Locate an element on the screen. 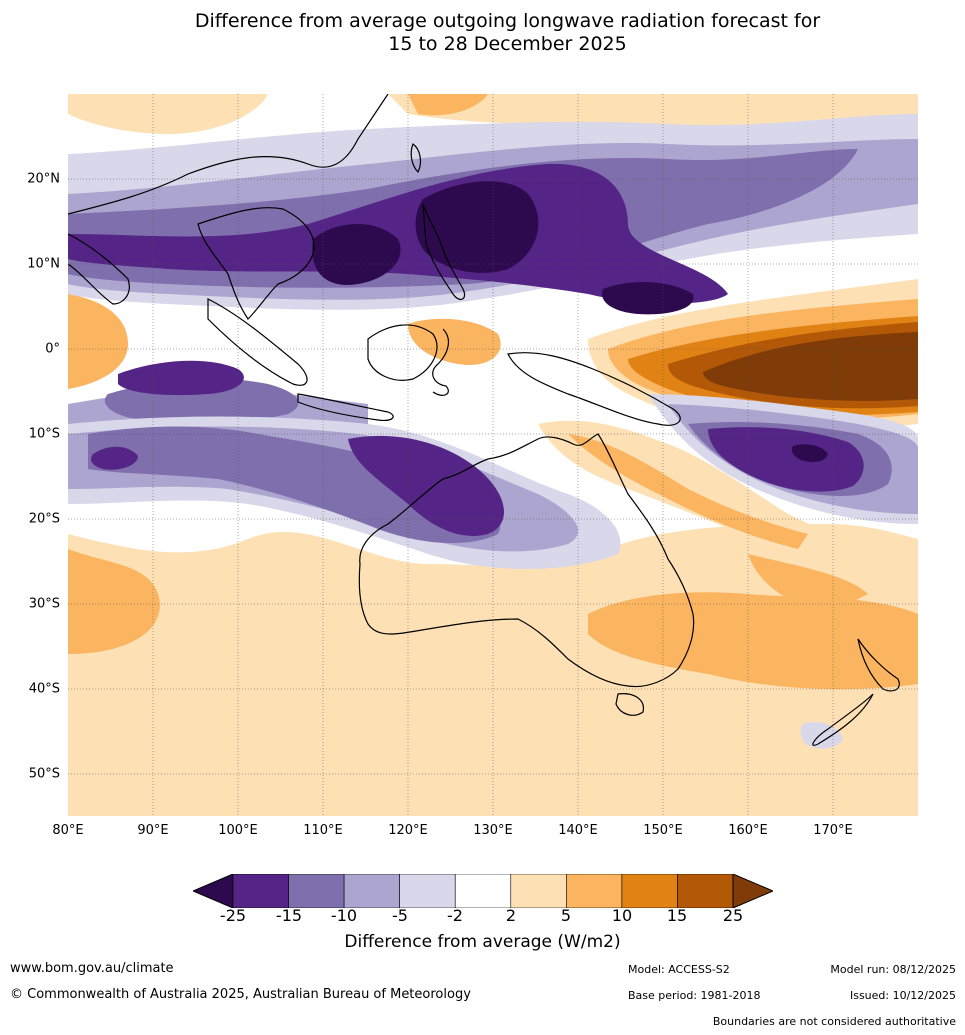 This screenshot has width=965, height=1035. tasman-orange is located at coordinates (808, 584).